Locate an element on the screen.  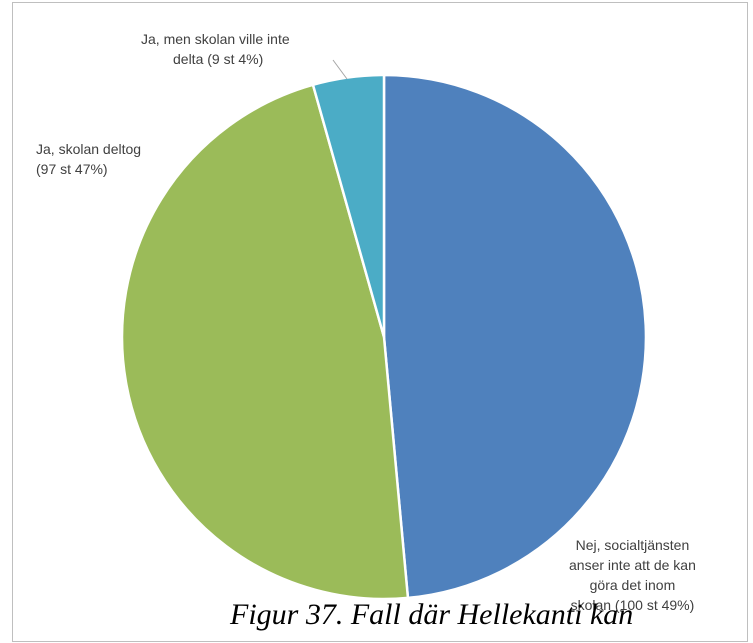
figure-caption: Figur 37. Fall där Hellekanti kan is located at coordinates (432, 614).